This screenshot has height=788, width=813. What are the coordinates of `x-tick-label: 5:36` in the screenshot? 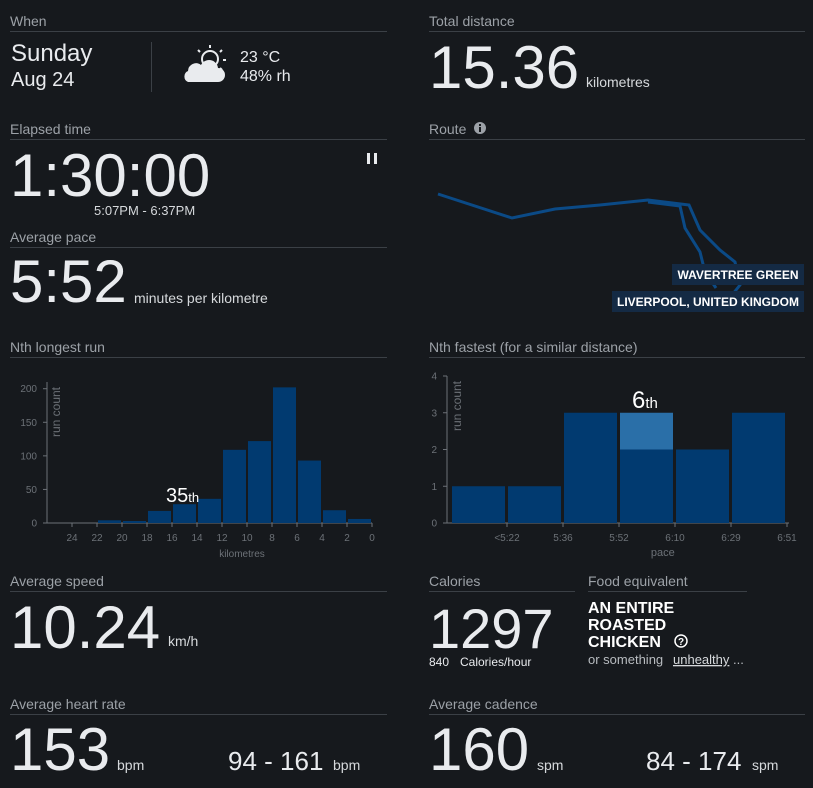 It's located at (563, 538).